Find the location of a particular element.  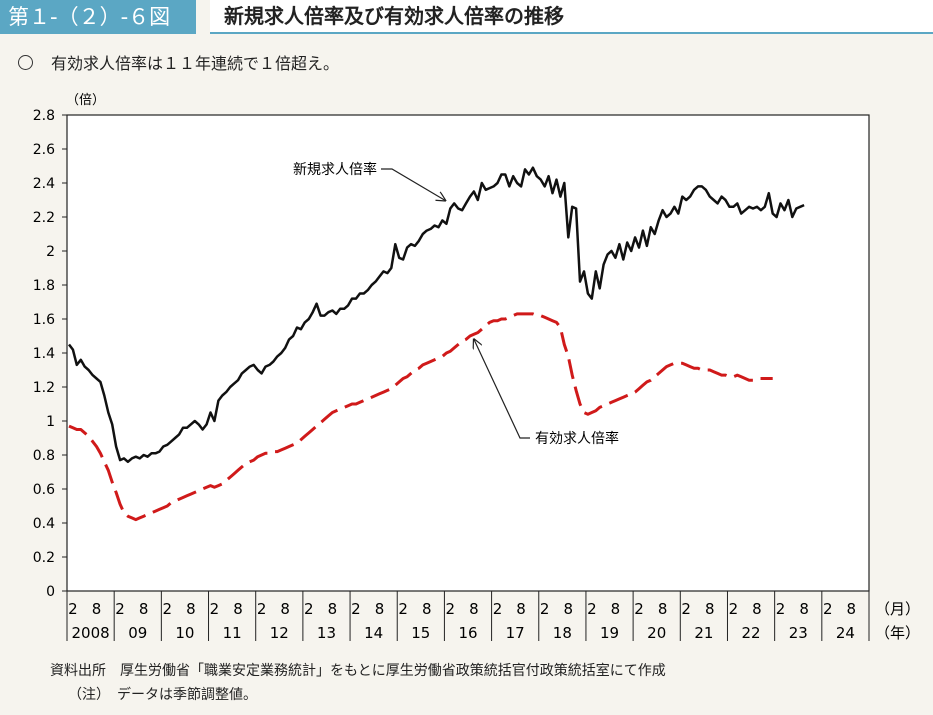

y-tick-label: 1.4 is located at coordinates (44, 354).